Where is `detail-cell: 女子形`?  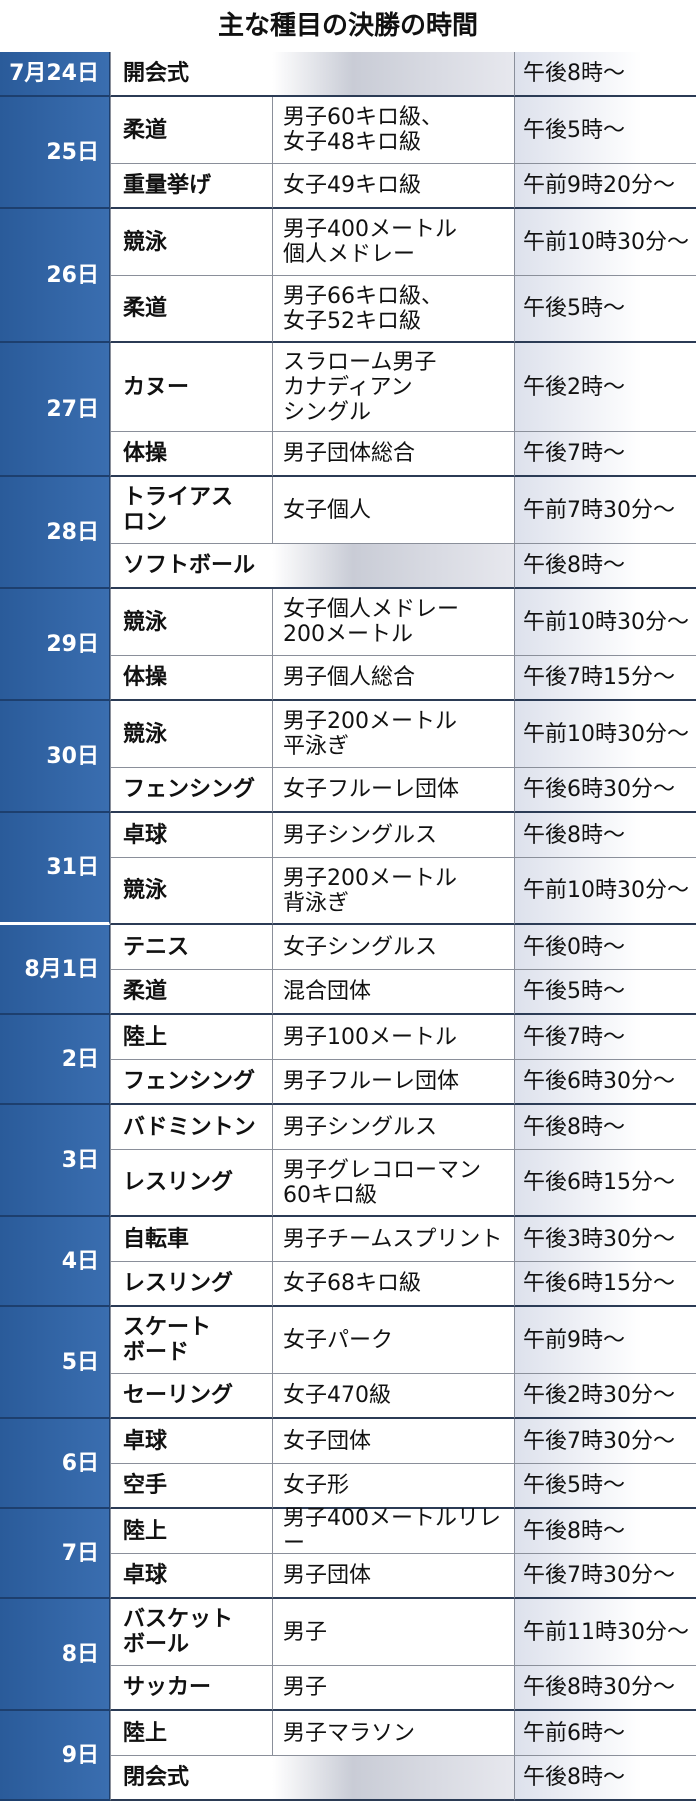 detail-cell: 女子形 is located at coordinates (393, 1486).